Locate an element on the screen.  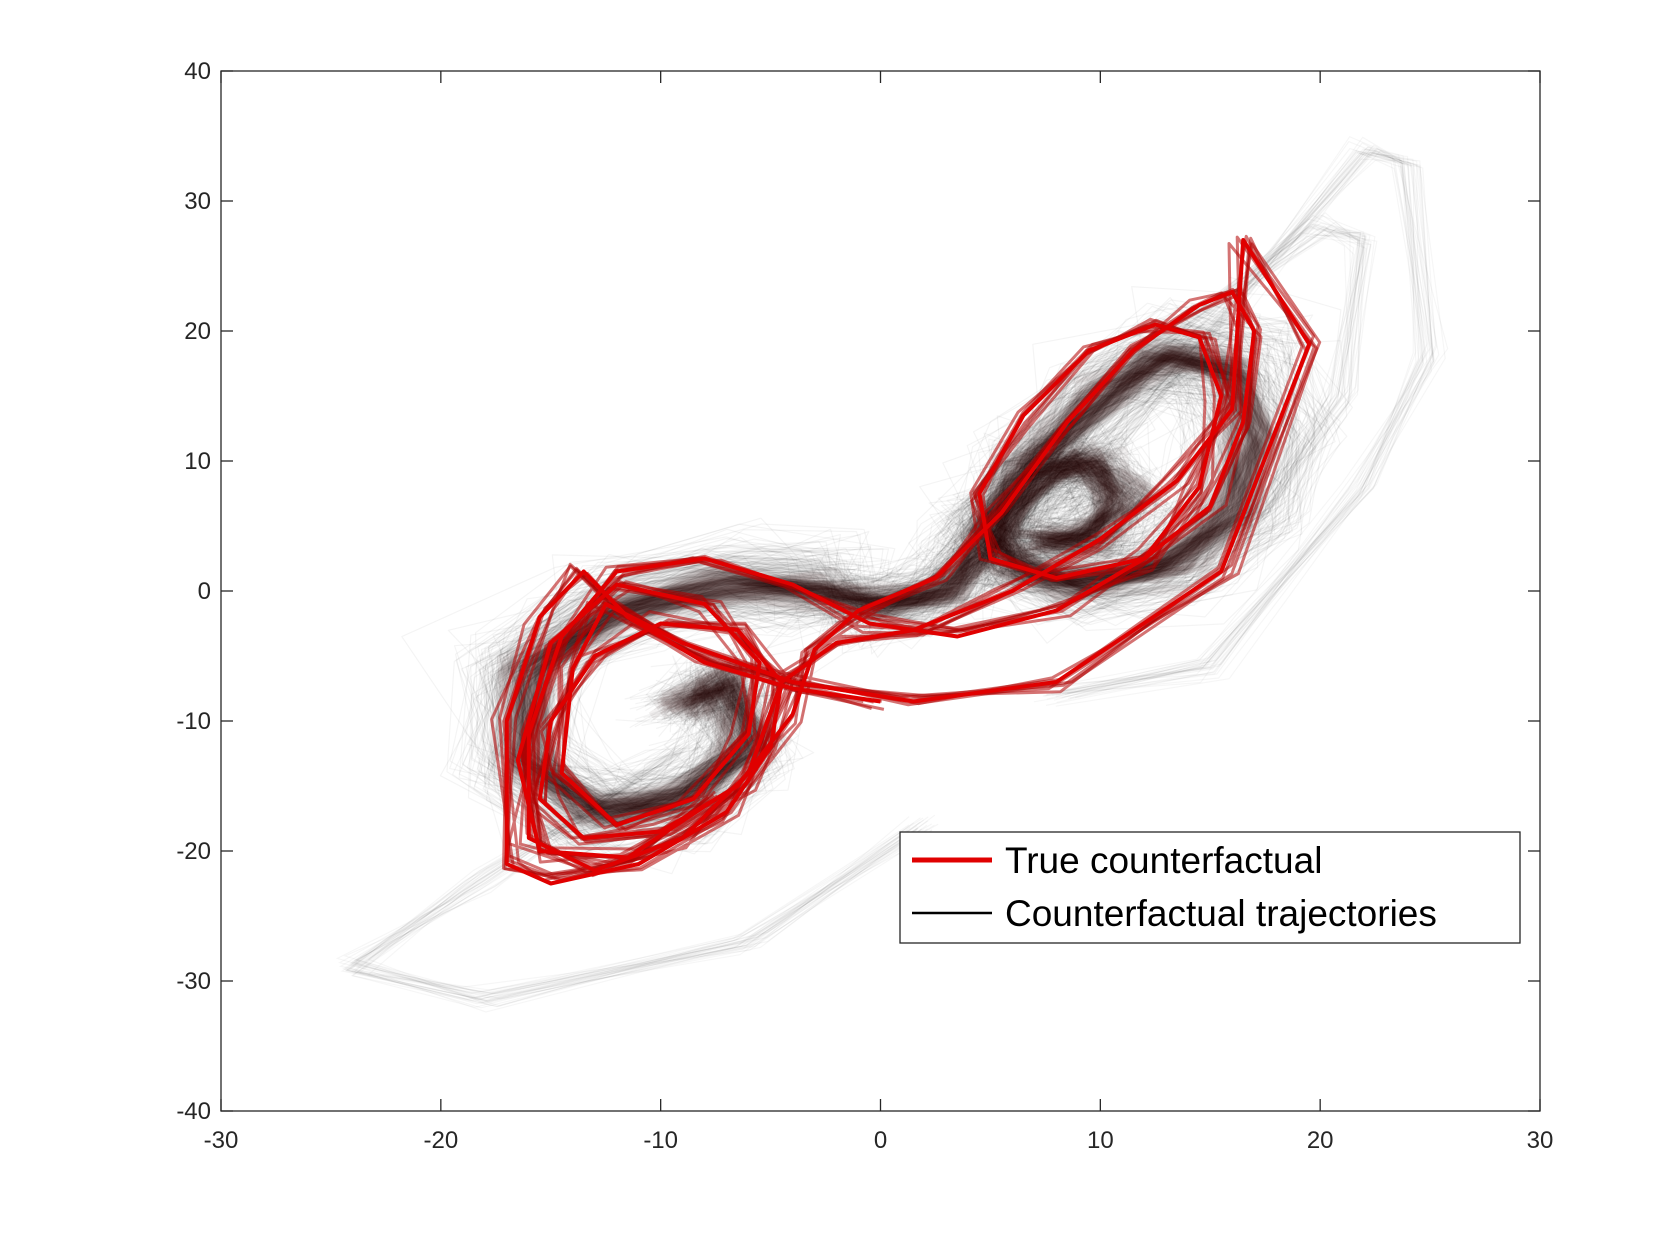
y-tick-label: -30 is located at coordinates (193, 981).